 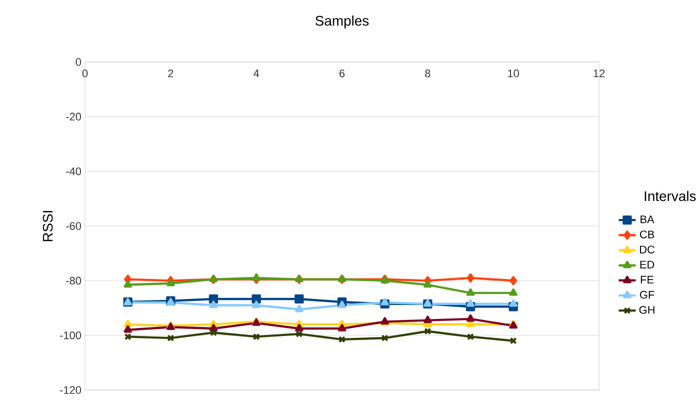 What do you see at coordinates (71, 335) in the screenshot?
I see `y-tick-label: -100` at bounding box center [71, 335].